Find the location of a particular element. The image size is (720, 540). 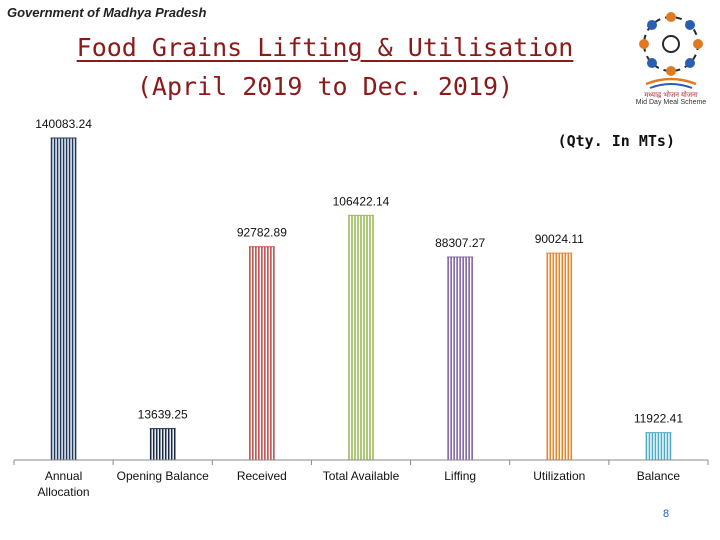

logo-text-english: Mid Day Meal Scheme is located at coordinates (671, 102).